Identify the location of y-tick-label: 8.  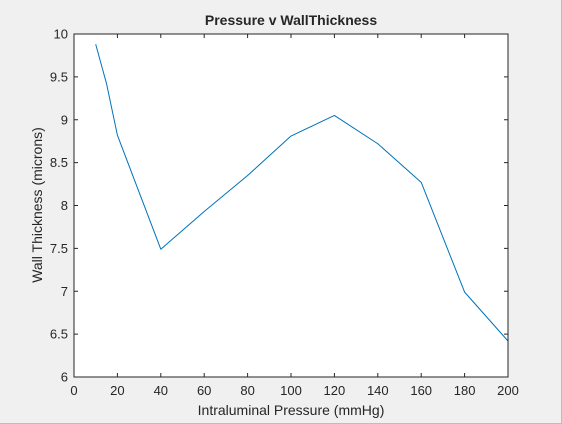
(64, 205).